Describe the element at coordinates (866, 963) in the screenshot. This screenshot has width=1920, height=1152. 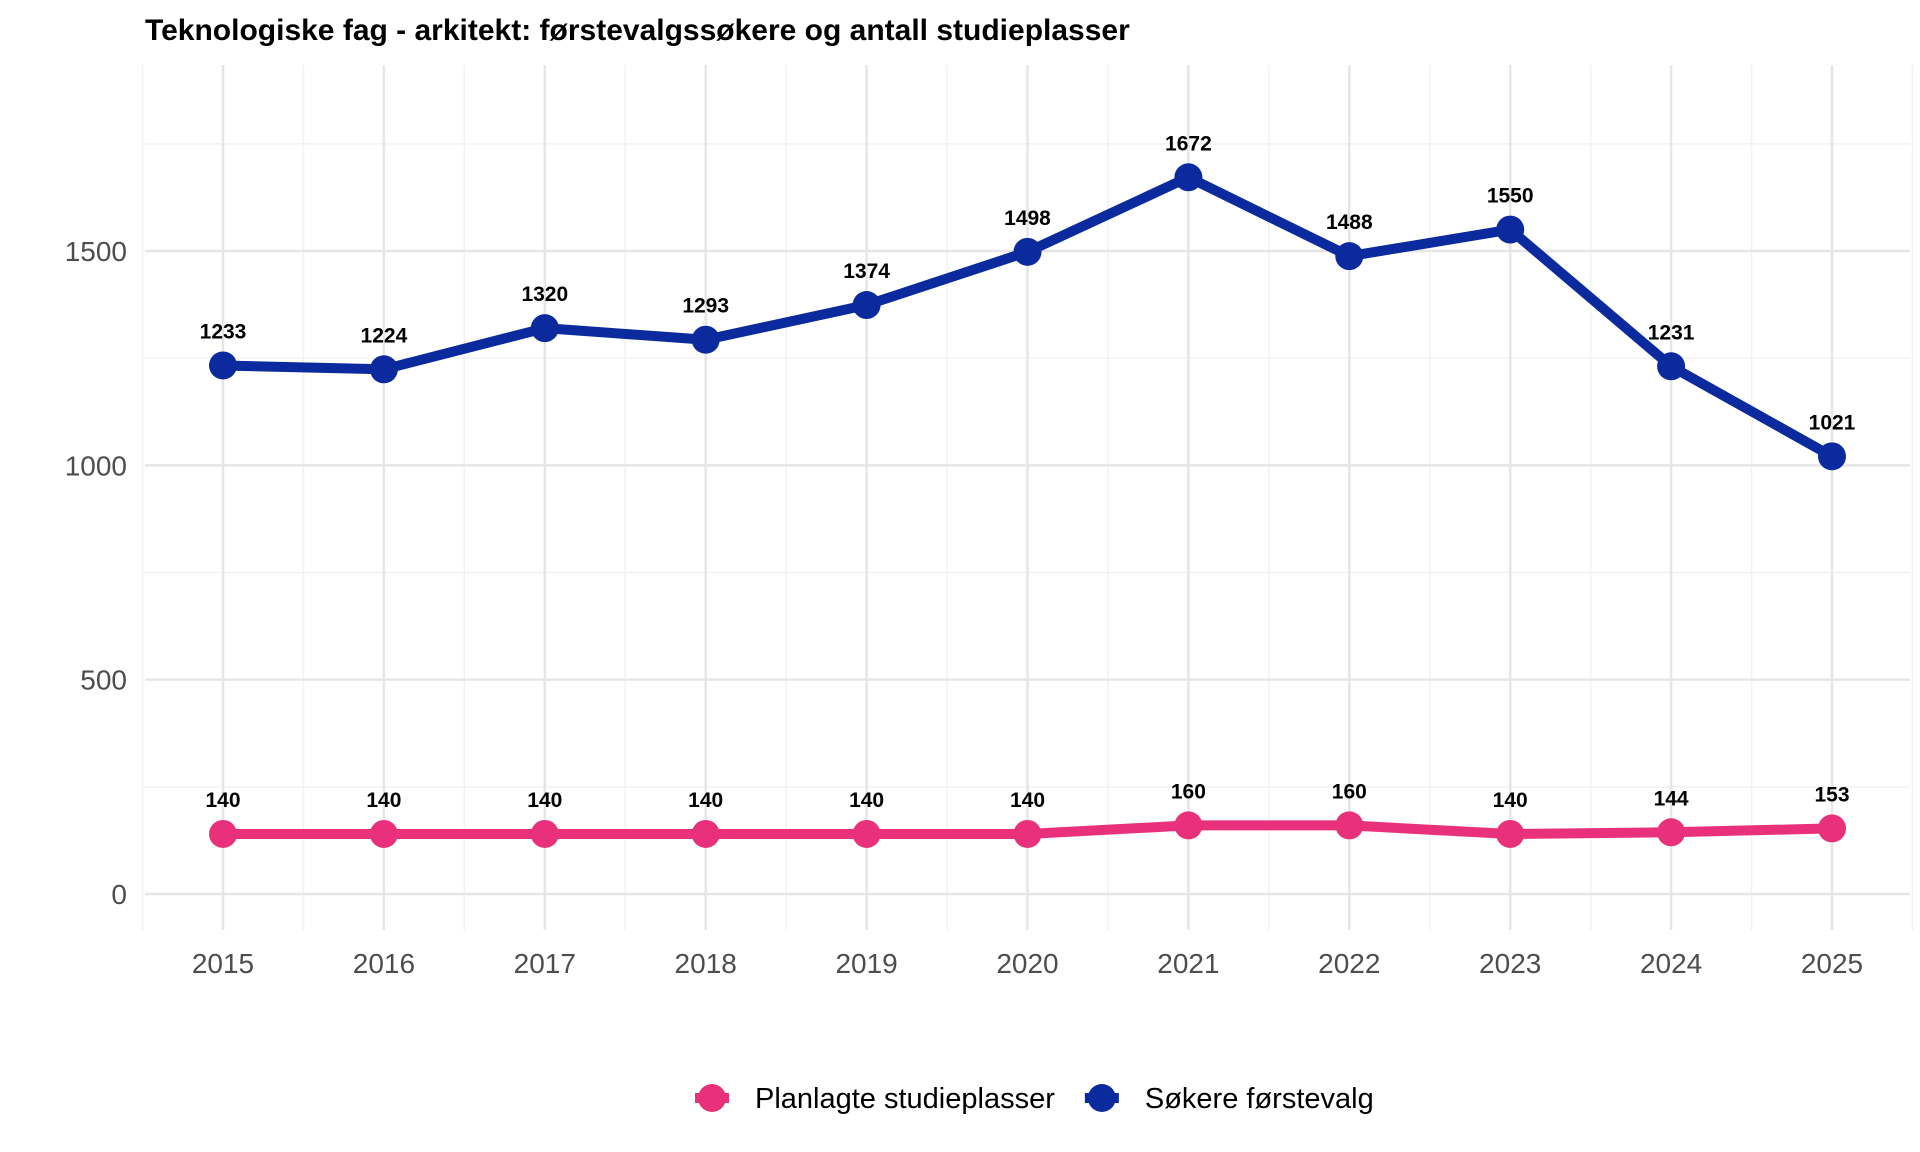
I see `x-tick-label: 2019` at that location.